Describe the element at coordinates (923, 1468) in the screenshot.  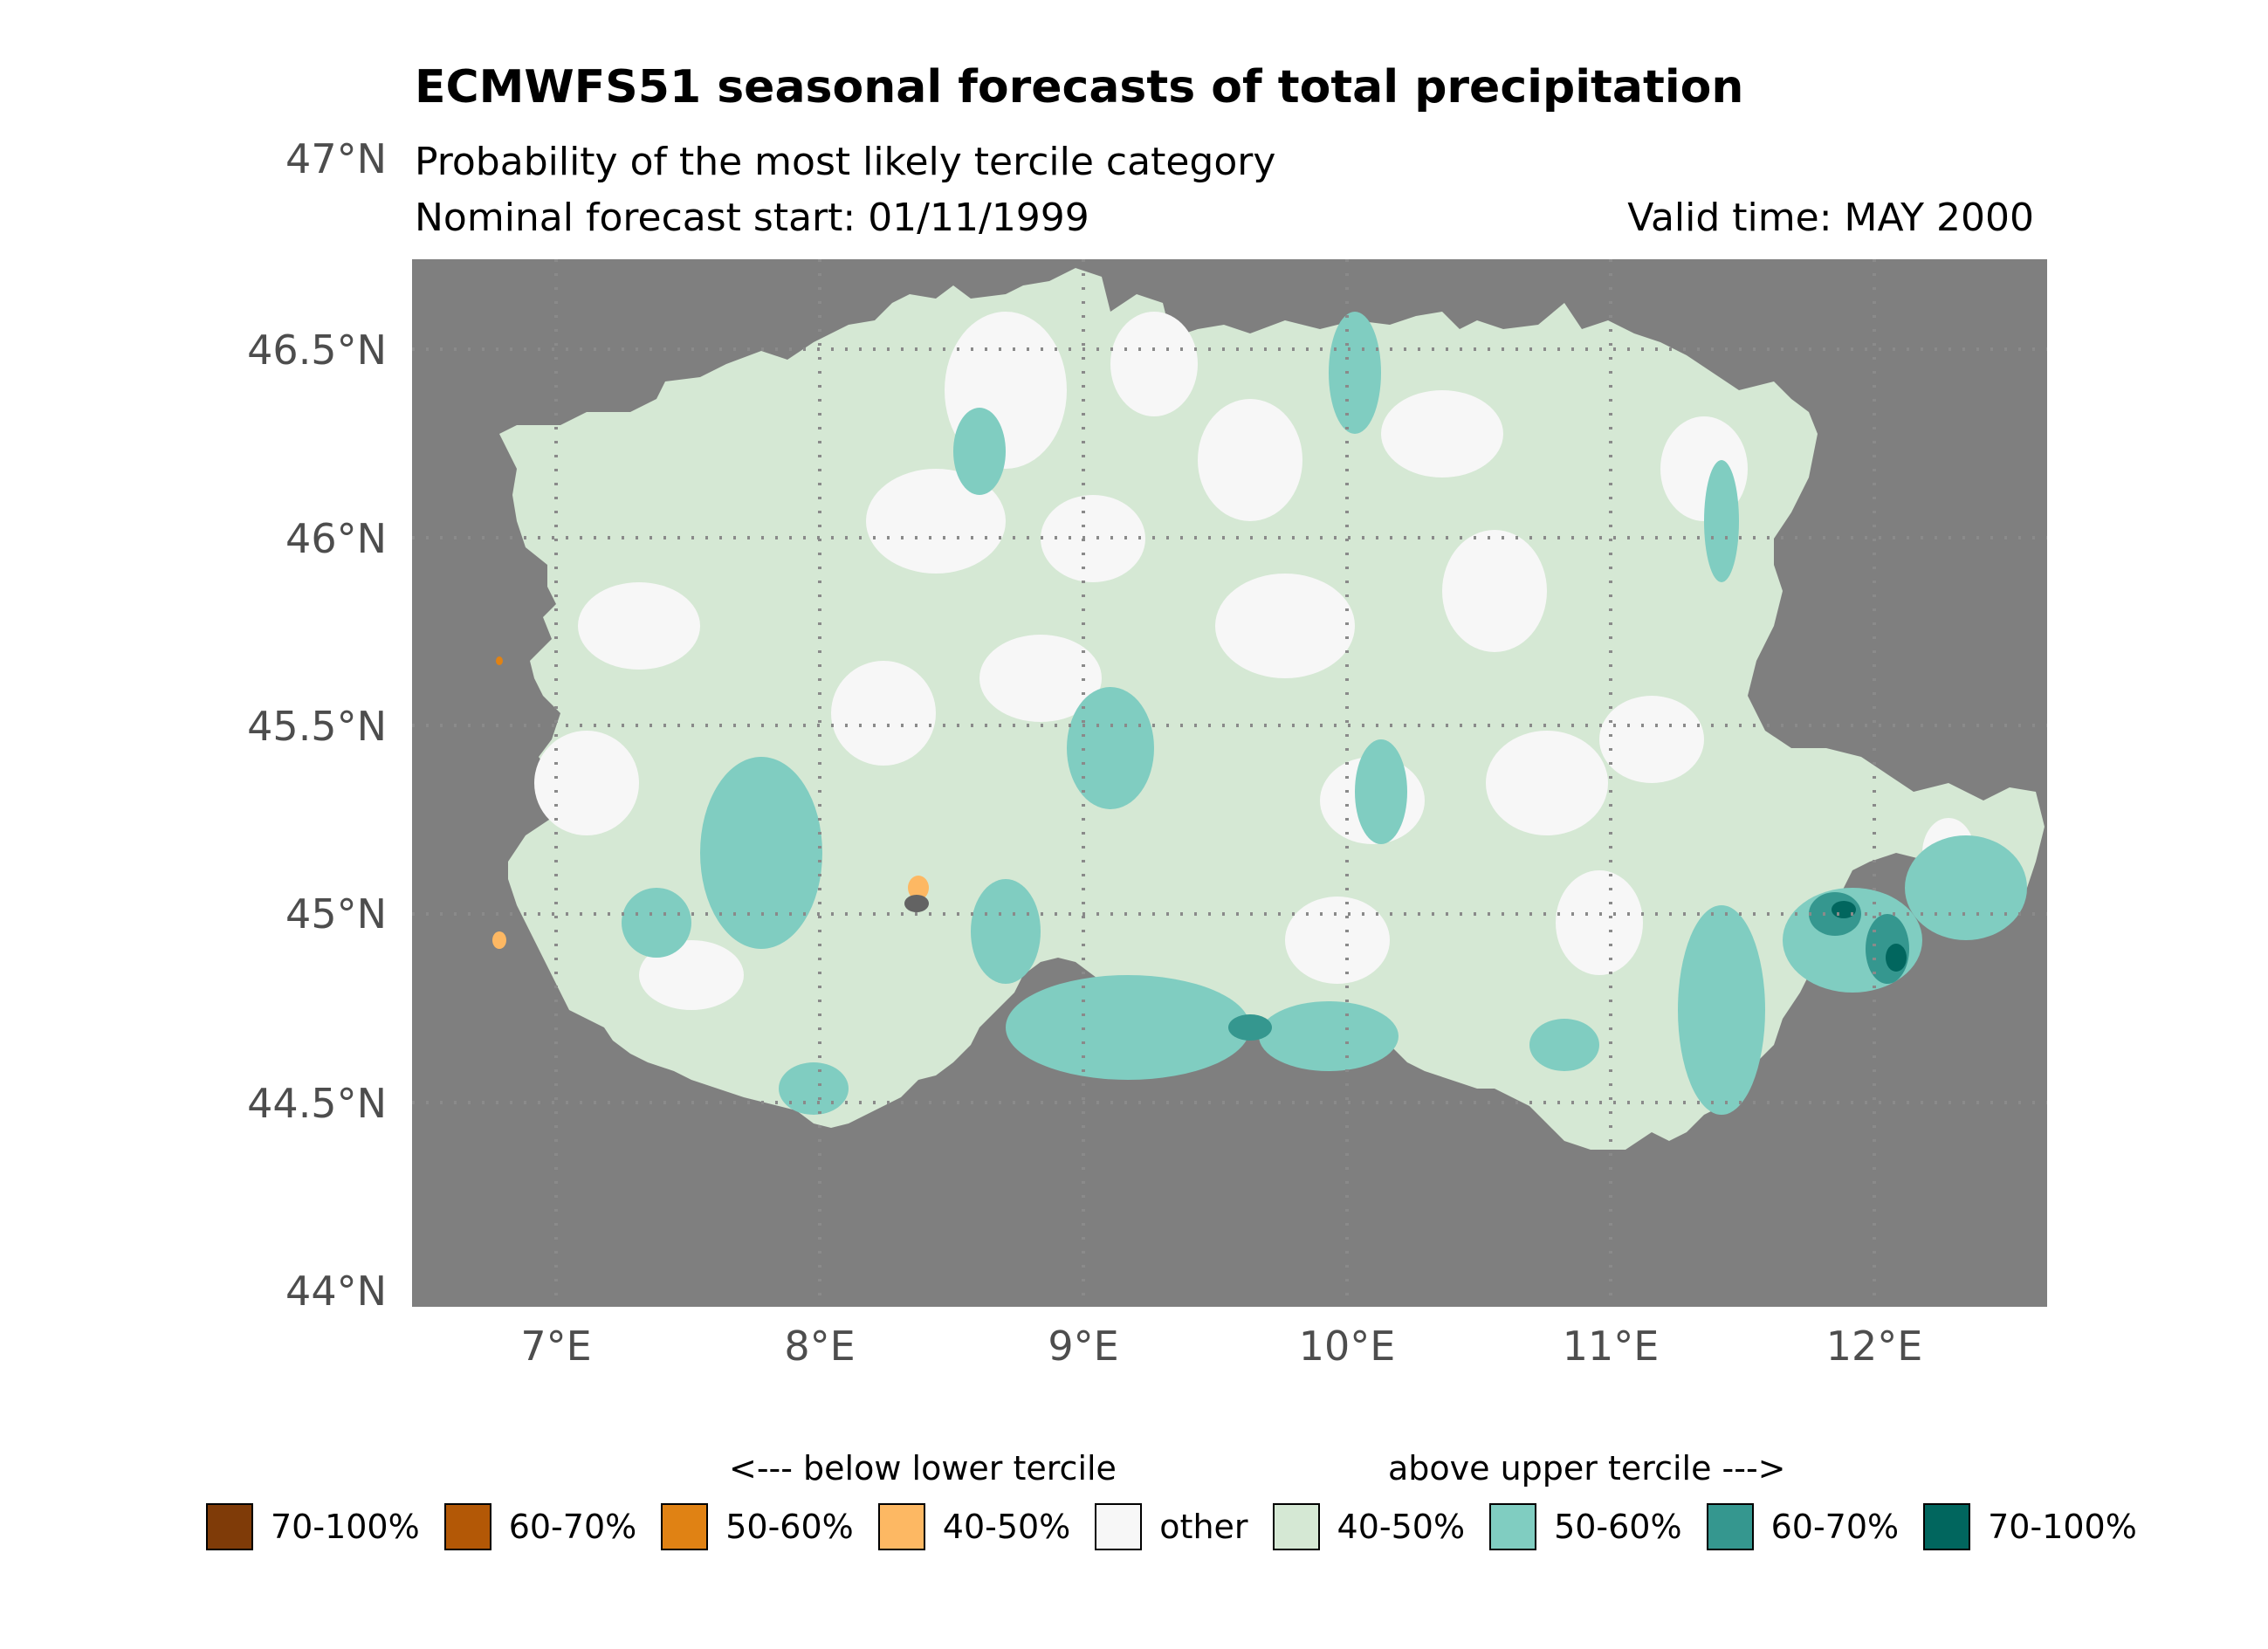
I see `legend-below-heading: <--- below lower tercile` at that location.